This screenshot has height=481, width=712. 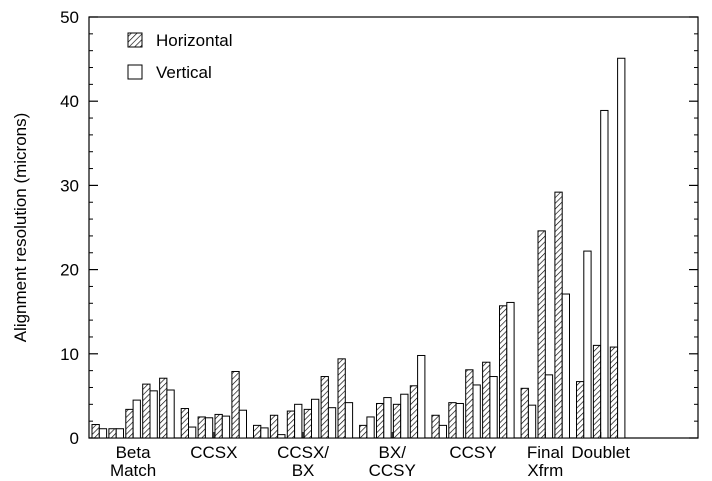 What do you see at coordinates (69, 354) in the screenshot?
I see `y-tick-label: 10` at bounding box center [69, 354].